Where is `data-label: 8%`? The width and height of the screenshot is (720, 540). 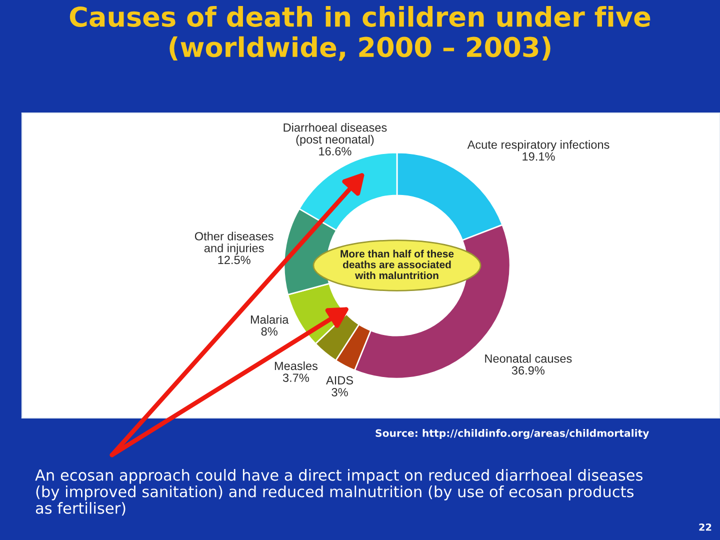
data-label: 8% is located at coordinates (269, 331).